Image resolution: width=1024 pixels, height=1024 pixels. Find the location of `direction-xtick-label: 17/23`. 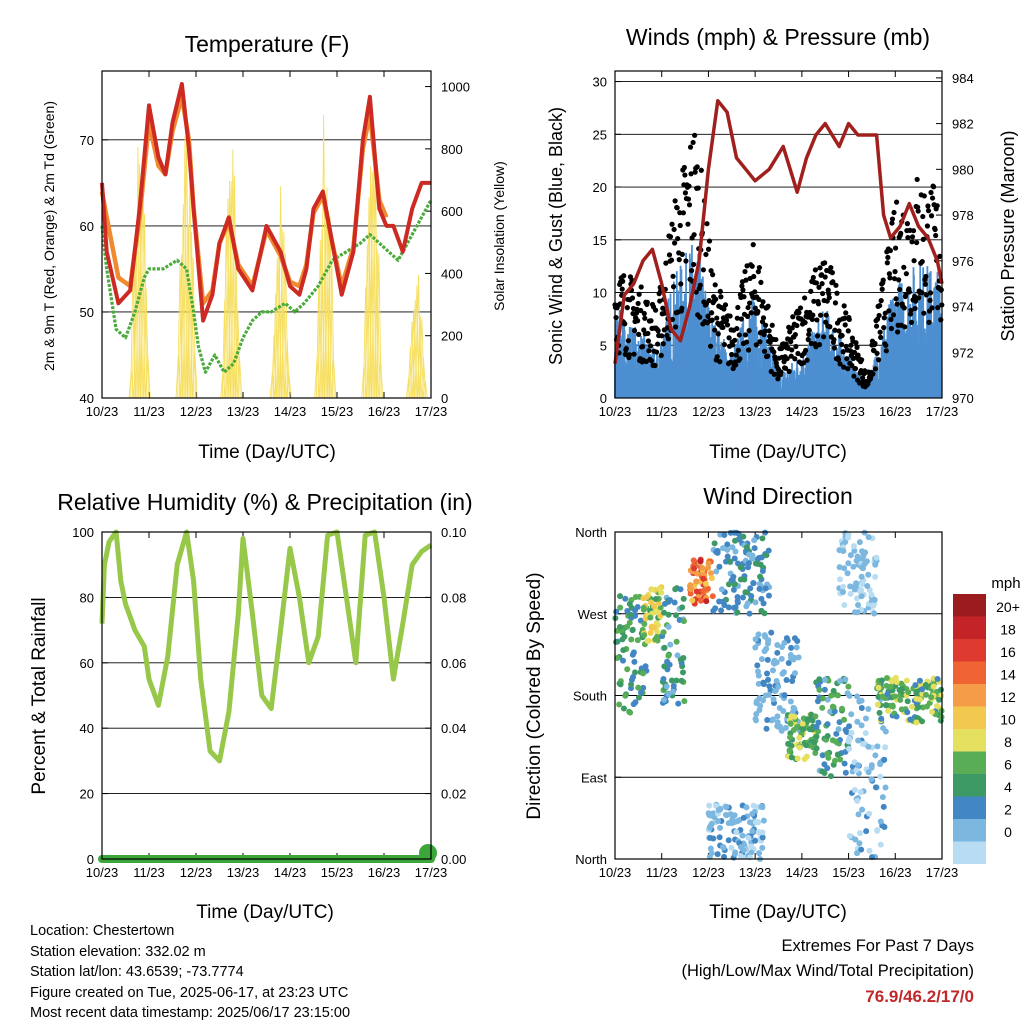

direction-xtick-label: 17/23 is located at coordinates (942, 872).